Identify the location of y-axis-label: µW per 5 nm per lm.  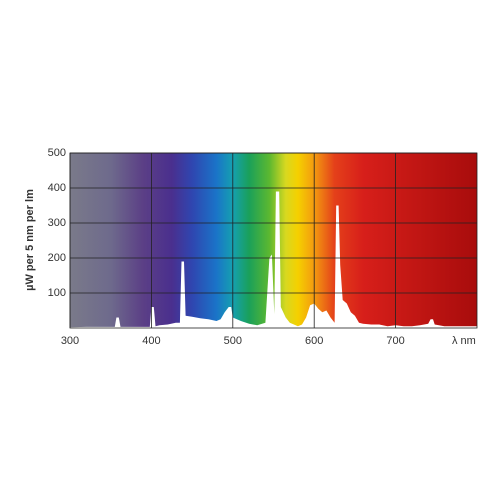
(30, 240).